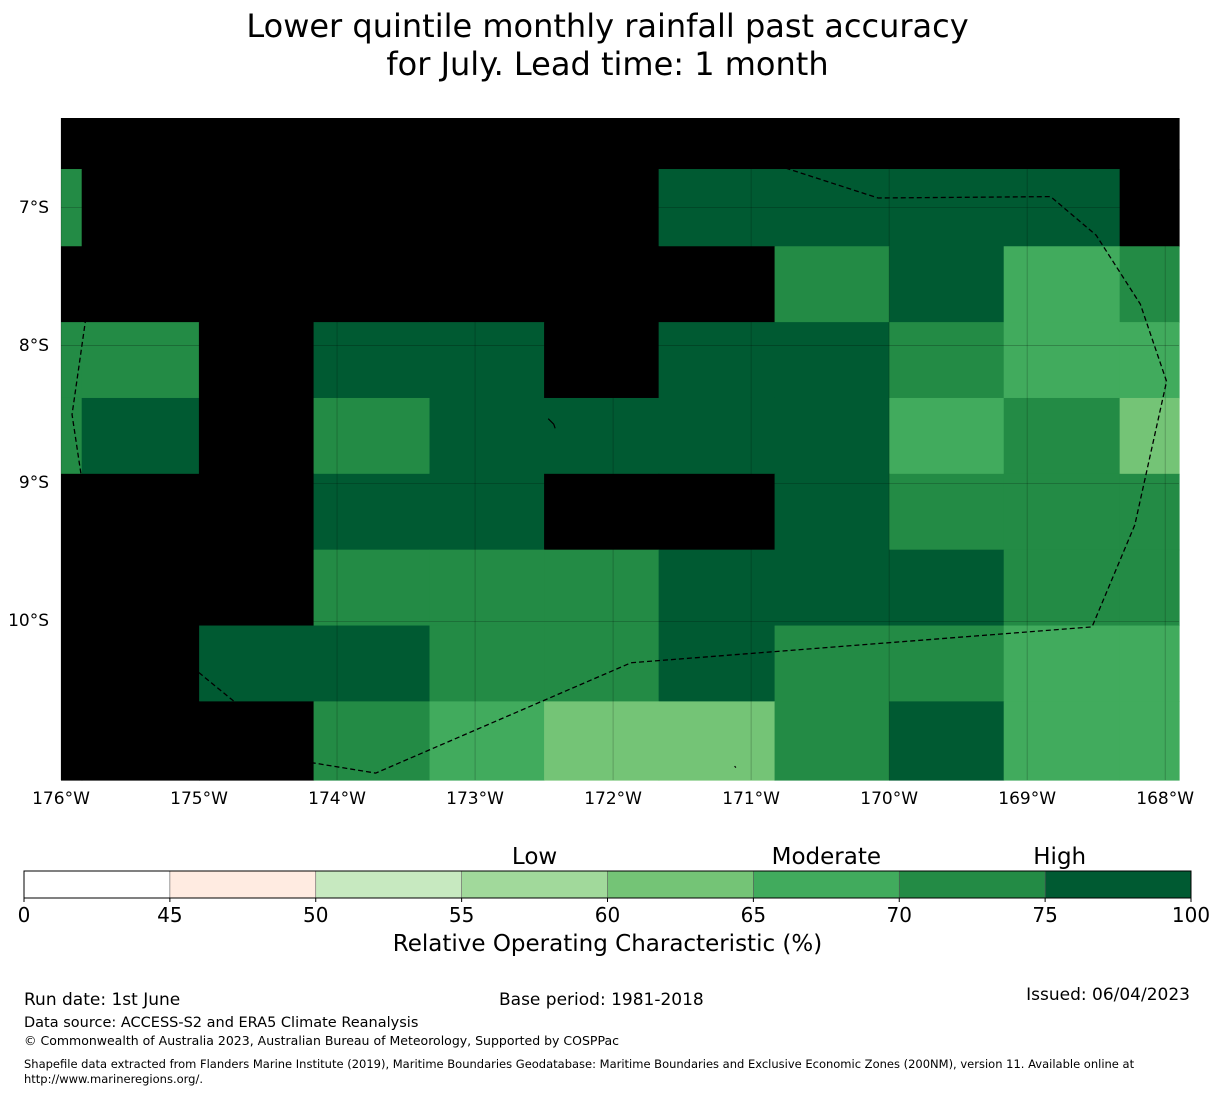 The height and width of the screenshot is (1095, 1215). Describe the element at coordinates (607, 944) in the screenshot. I see `colorbar-title: Relative Operating Characteristic (%)` at that location.